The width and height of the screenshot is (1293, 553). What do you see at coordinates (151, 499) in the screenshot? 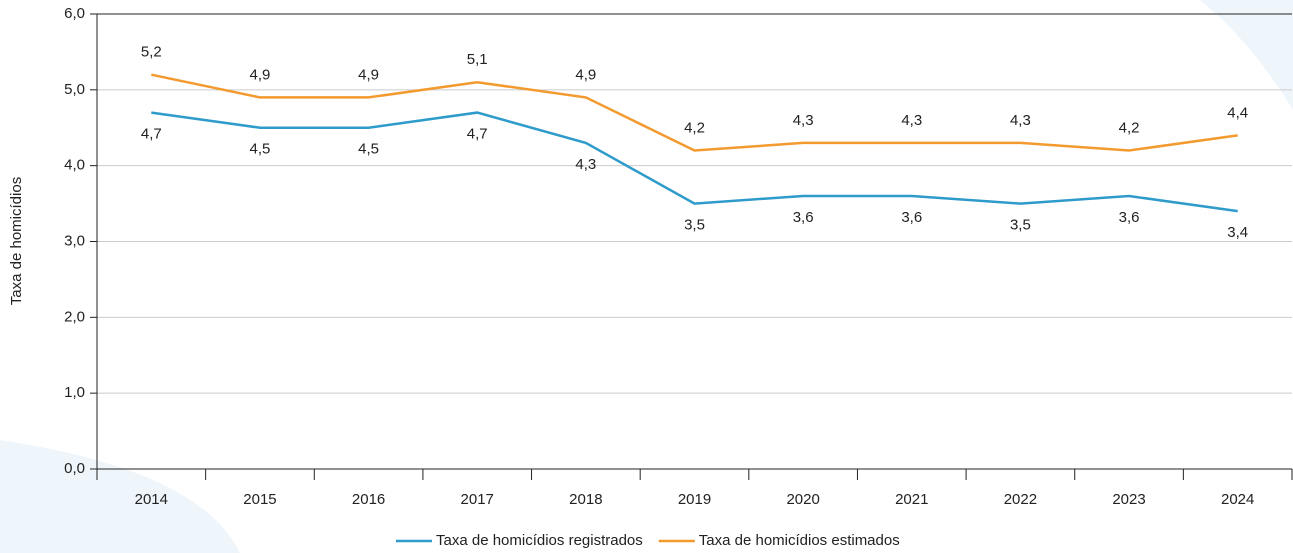
I see `x-tick-label: 2014` at bounding box center [151, 499].